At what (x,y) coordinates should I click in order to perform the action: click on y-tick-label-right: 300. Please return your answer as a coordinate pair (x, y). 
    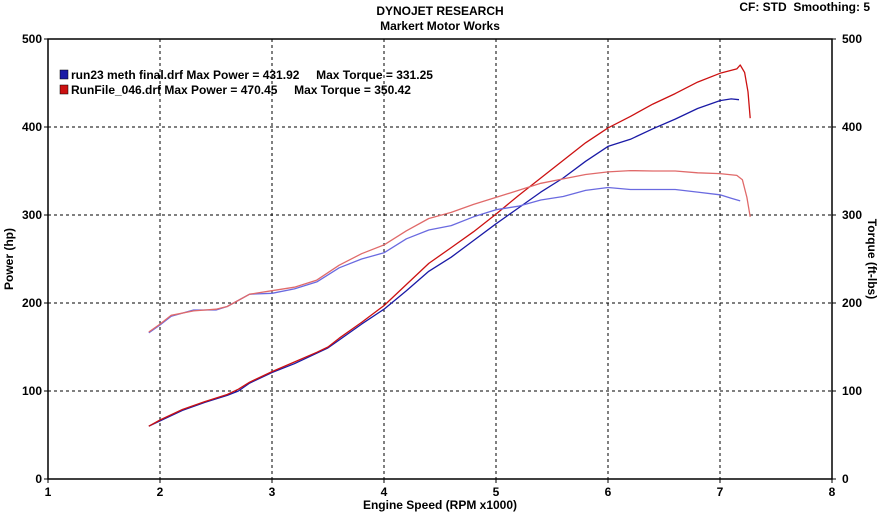
    Looking at the image, I should click on (852, 215).